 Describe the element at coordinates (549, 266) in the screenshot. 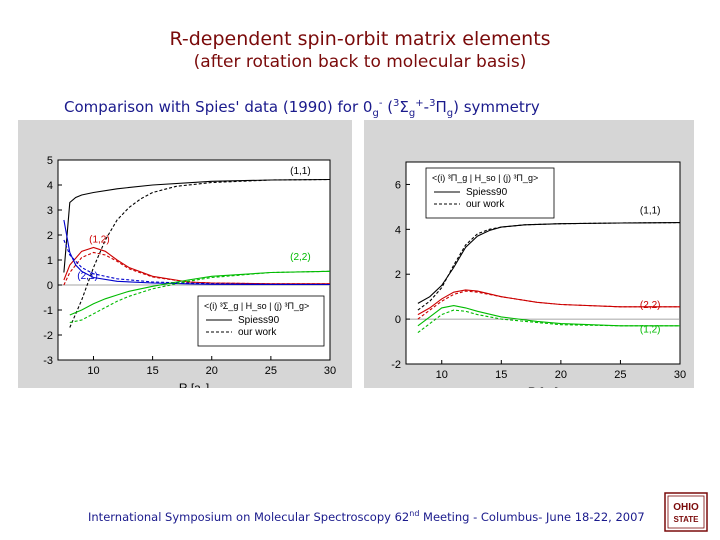

I see `right-series-11-dashed` at that location.